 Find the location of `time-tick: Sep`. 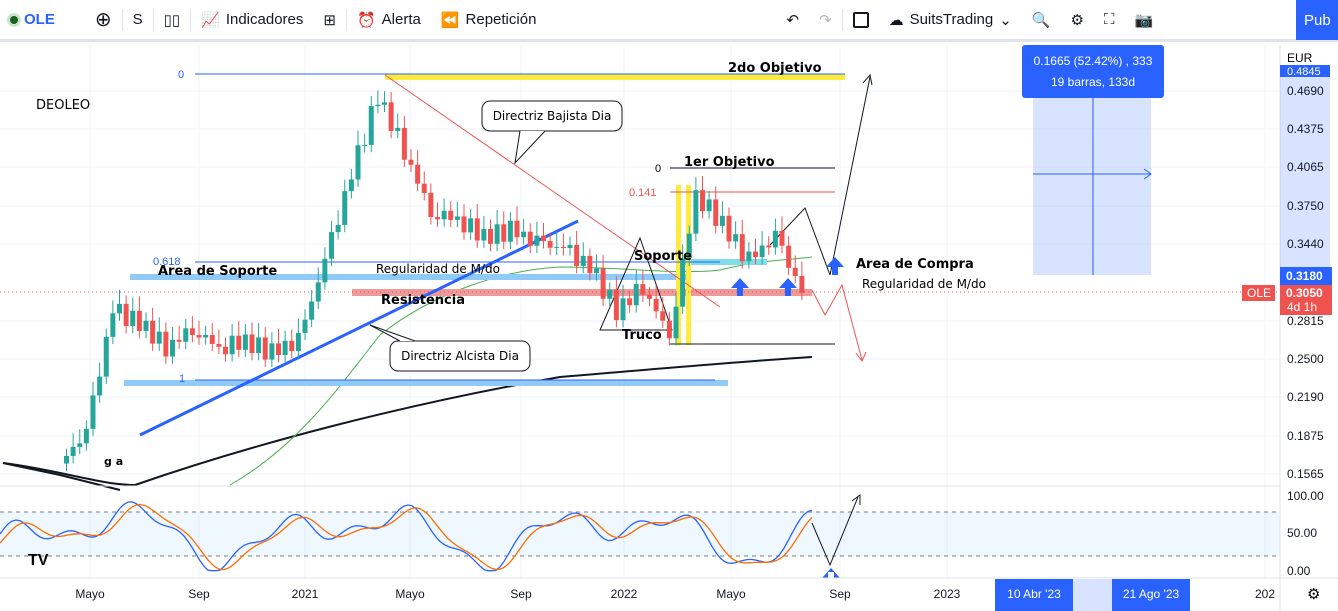

time-tick: Sep is located at coordinates (521, 594).